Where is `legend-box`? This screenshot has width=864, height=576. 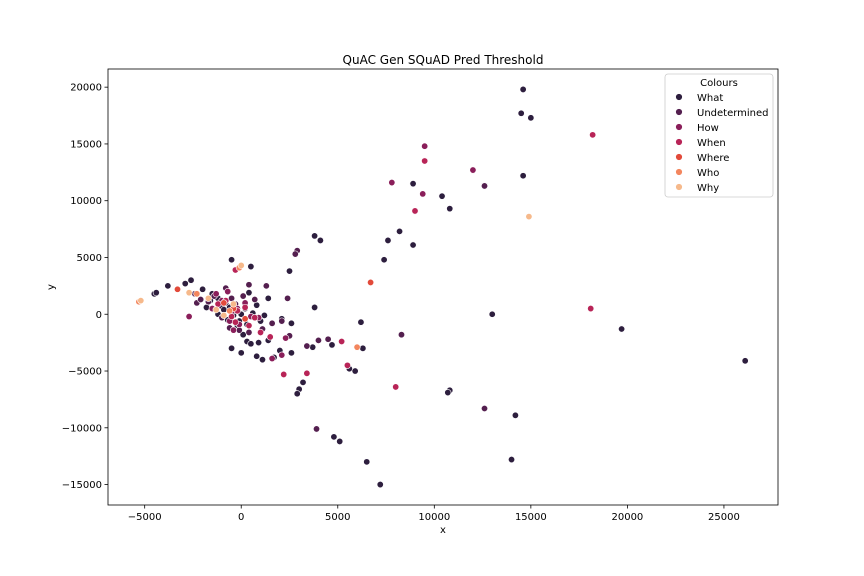 legend-box is located at coordinates (719, 135).